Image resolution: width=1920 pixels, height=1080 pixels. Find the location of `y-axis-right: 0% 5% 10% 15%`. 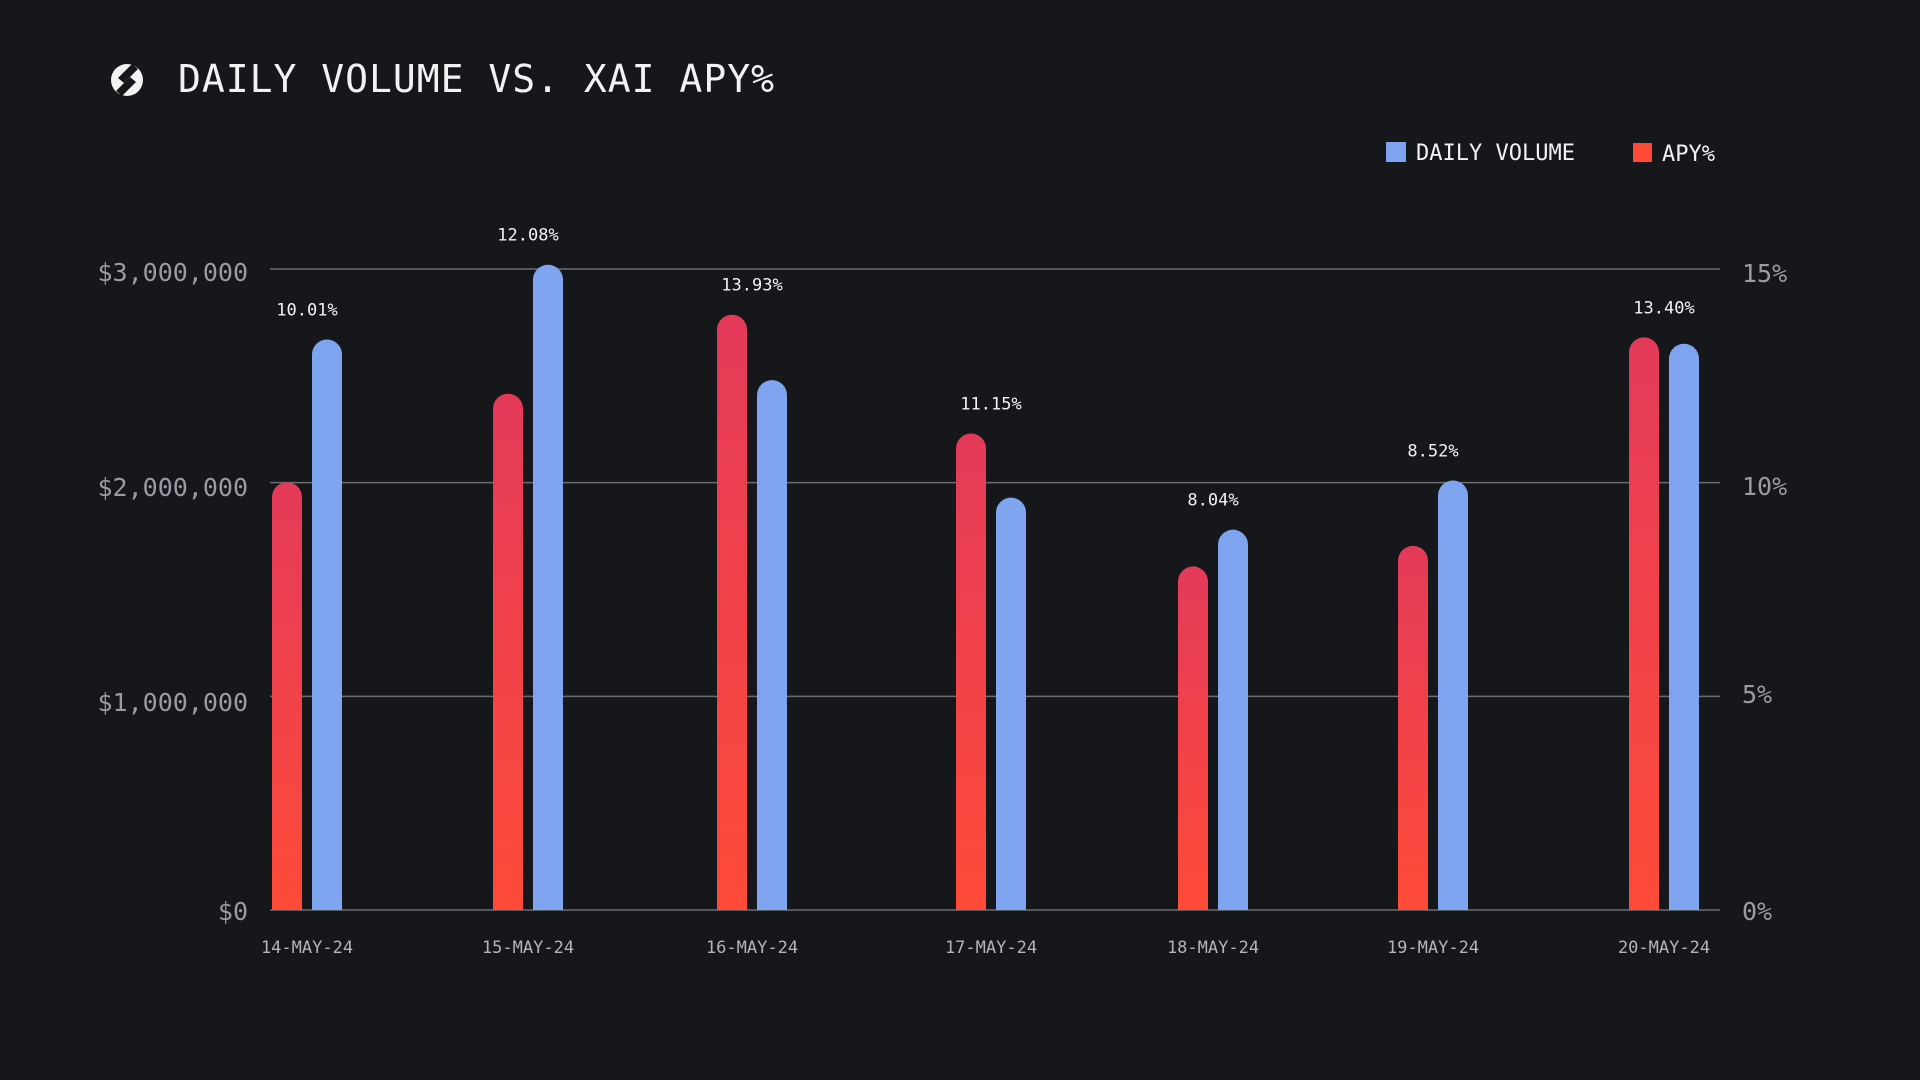

y-axis-right: 0% 5% 10% 15% is located at coordinates (1764, 592).